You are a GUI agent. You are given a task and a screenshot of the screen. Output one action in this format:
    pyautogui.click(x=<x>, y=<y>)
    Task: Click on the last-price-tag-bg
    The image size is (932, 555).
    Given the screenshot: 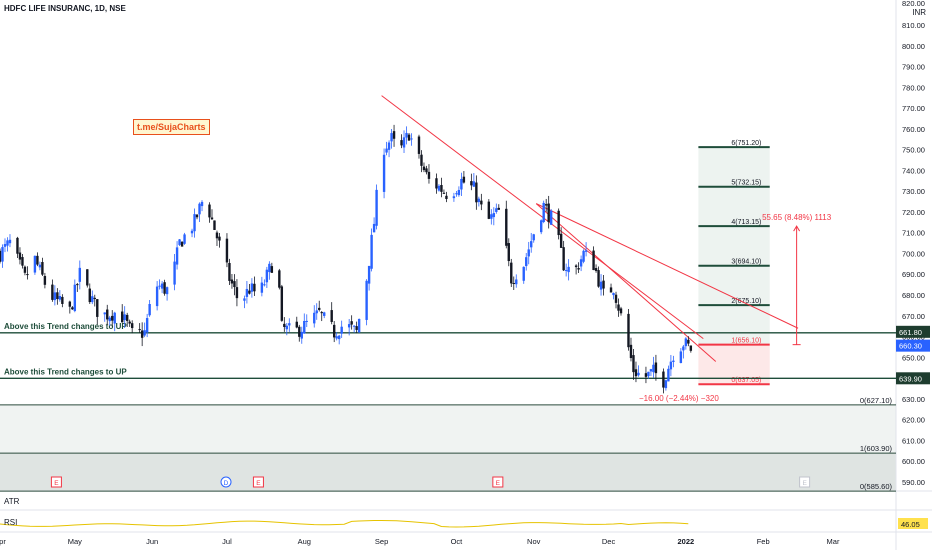 What is the action you would take?
    pyautogui.click(x=913, y=345)
    